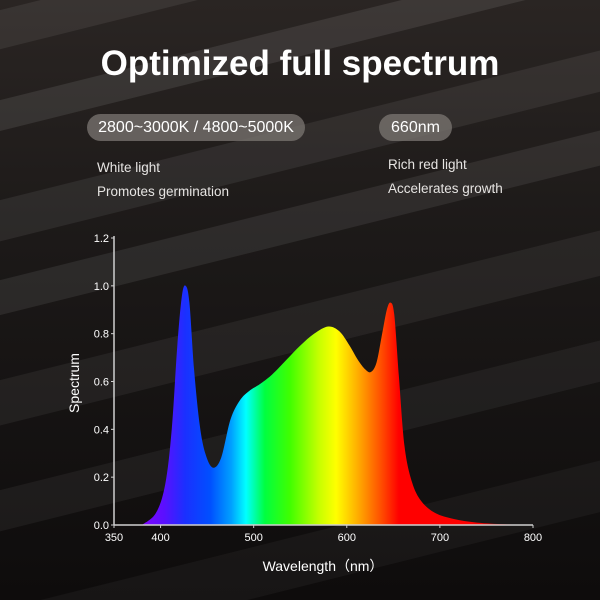 This screenshot has width=600, height=600. What do you see at coordinates (533, 538) in the screenshot?
I see `x-tick-label: 800` at bounding box center [533, 538].